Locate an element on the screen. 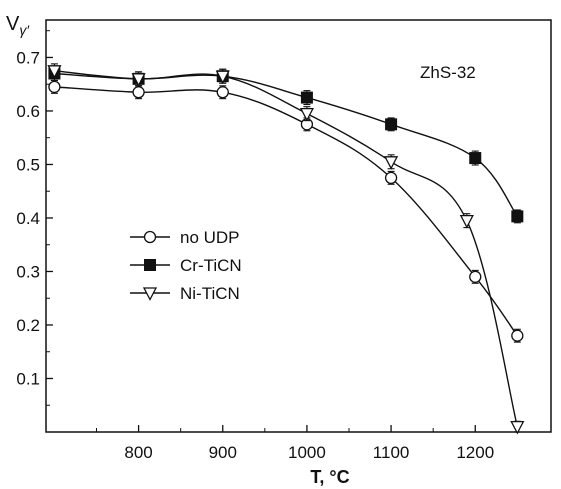 The image size is (561, 489). y-axis-title-subscript: γ′ is located at coordinates (24, 30).